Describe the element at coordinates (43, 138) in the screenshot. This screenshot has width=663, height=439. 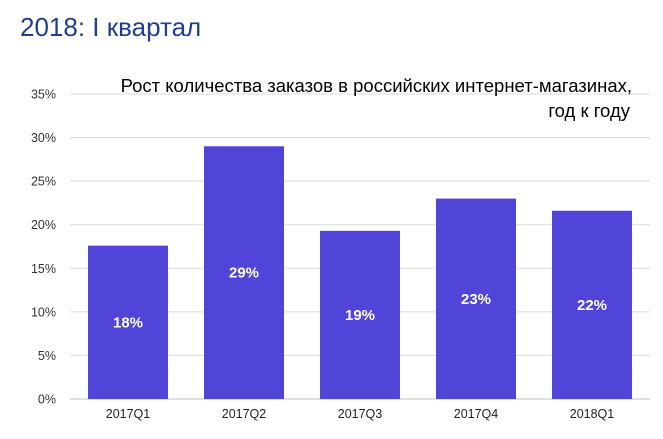
I see `y-tick-label: 30%` at that location.